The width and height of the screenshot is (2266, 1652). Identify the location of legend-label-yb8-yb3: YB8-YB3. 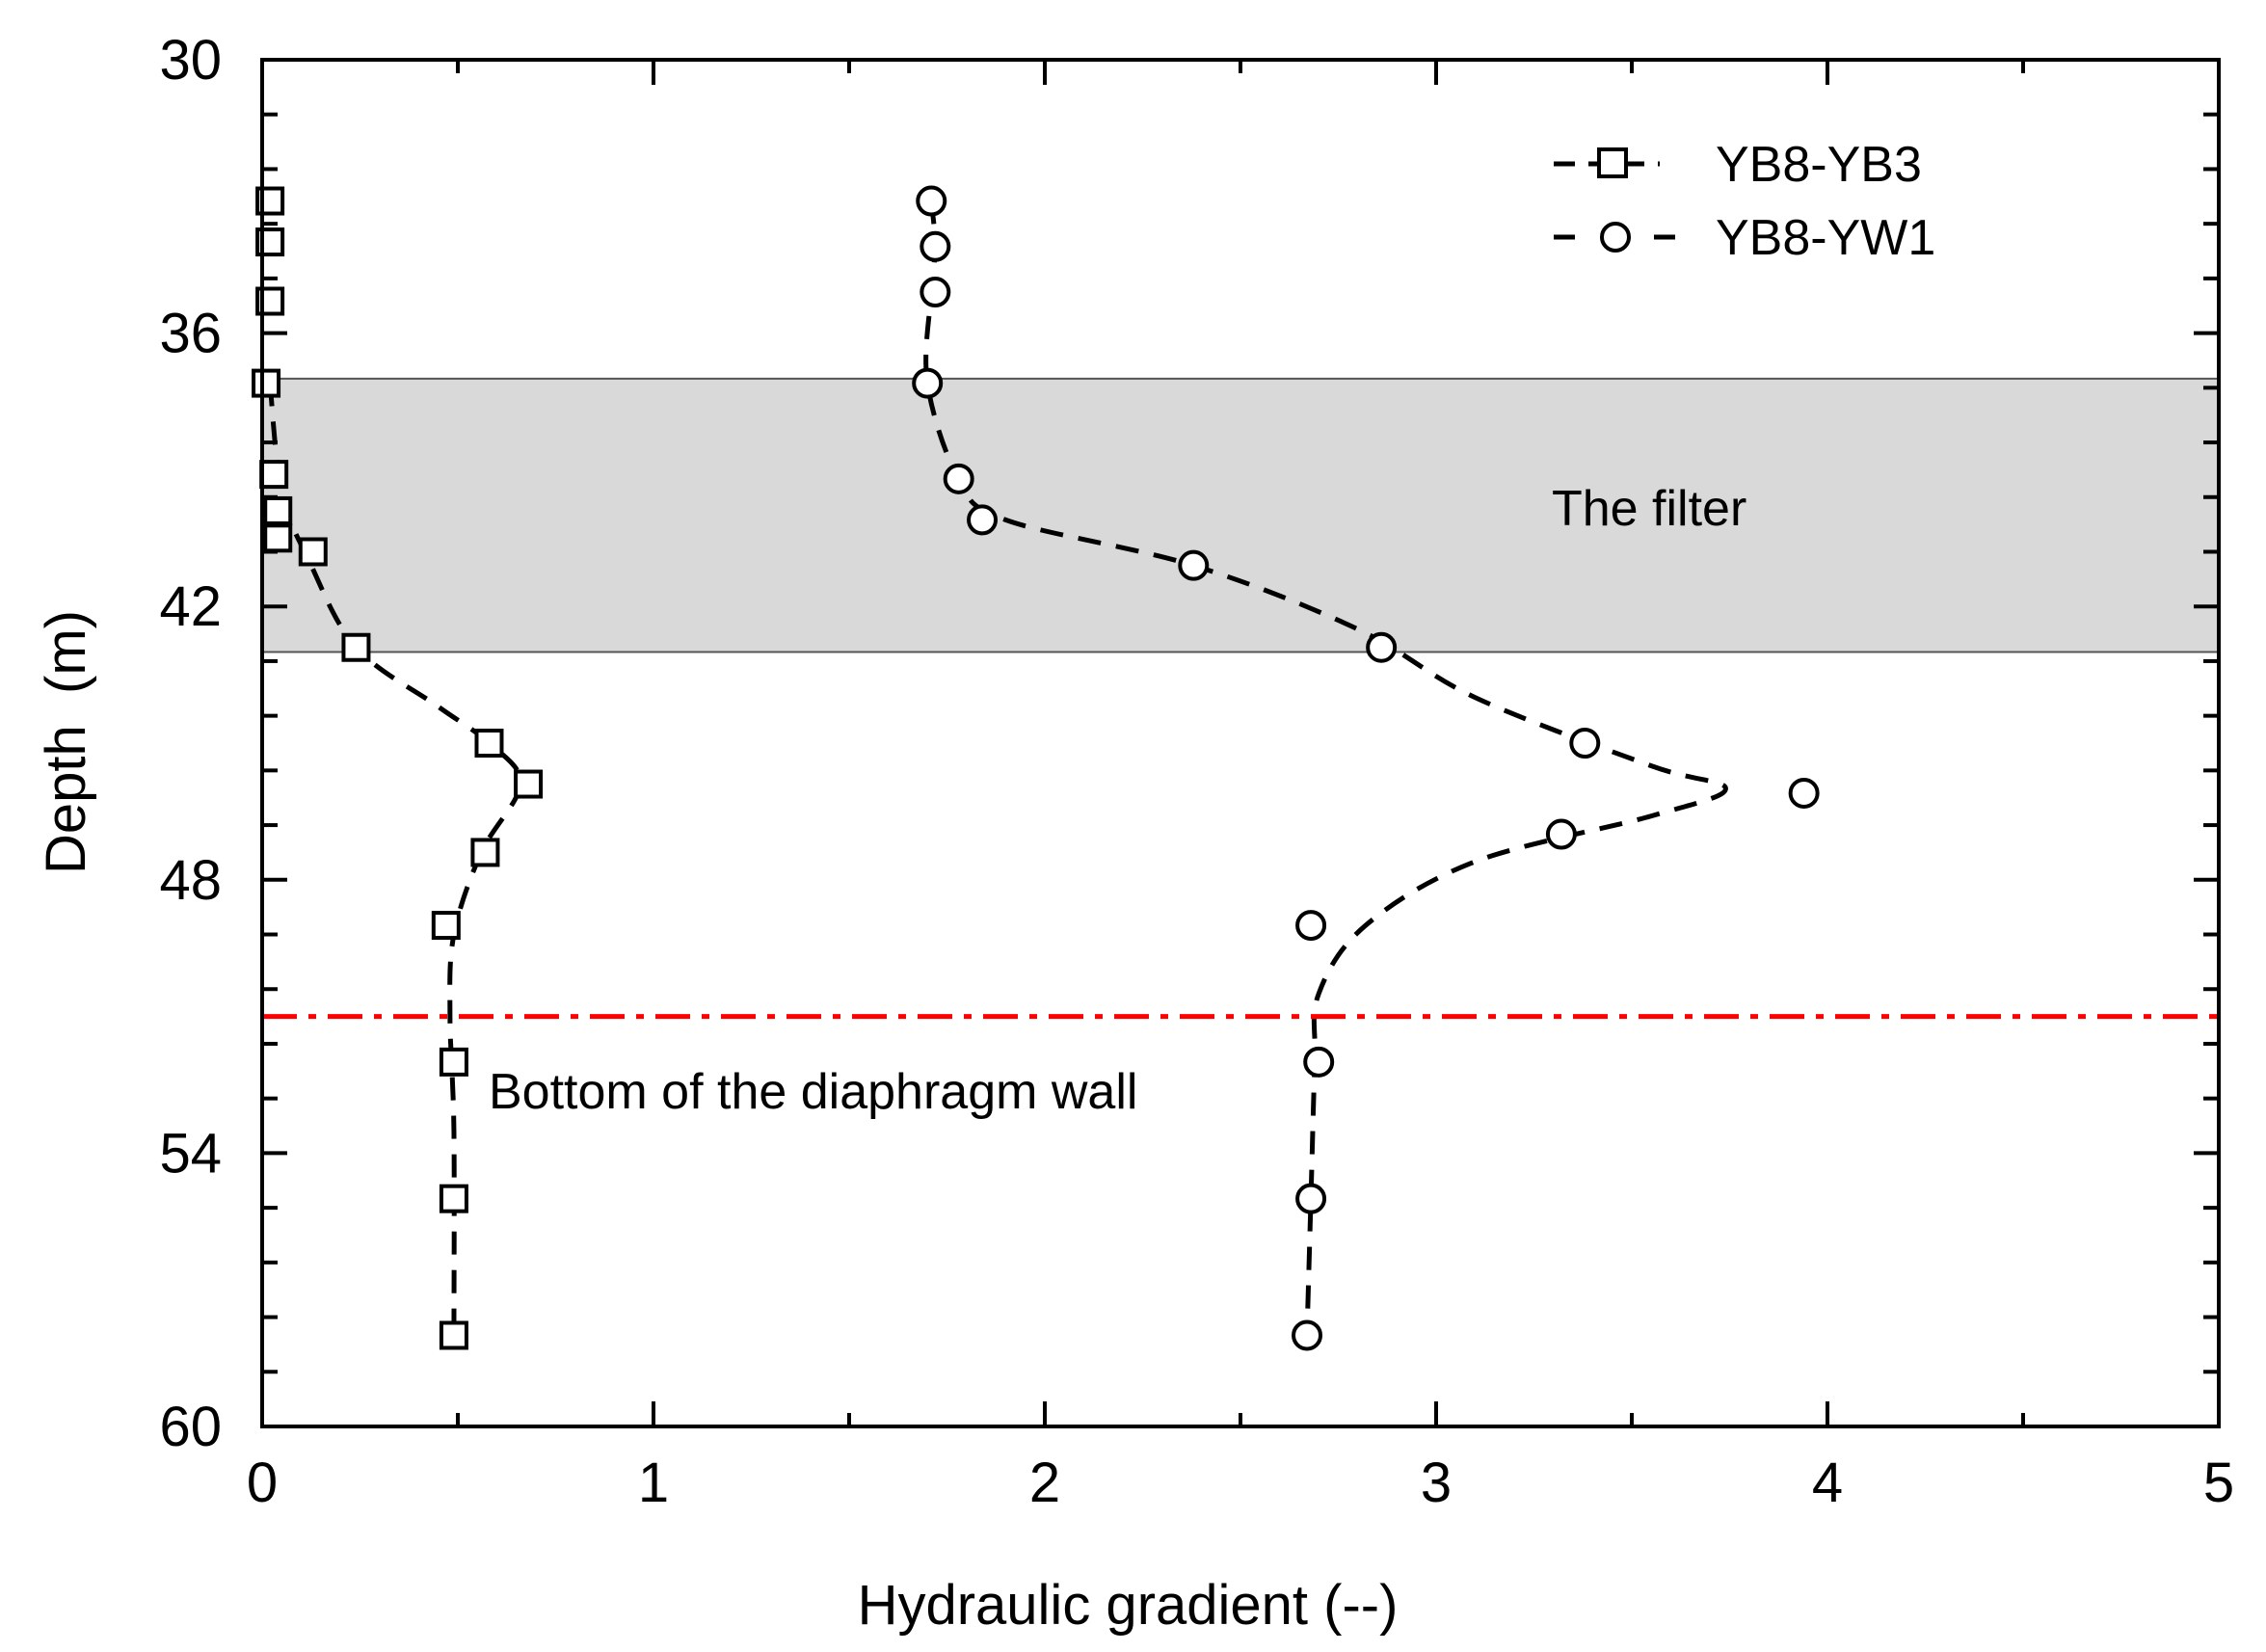
(1819, 165).